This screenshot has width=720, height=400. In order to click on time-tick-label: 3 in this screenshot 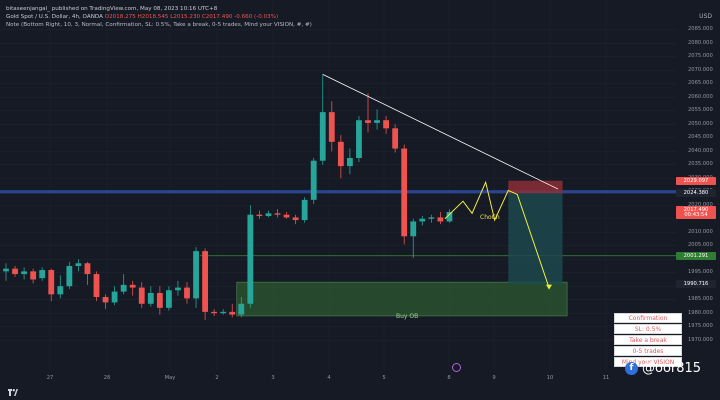, I will do `click(273, 378)`.